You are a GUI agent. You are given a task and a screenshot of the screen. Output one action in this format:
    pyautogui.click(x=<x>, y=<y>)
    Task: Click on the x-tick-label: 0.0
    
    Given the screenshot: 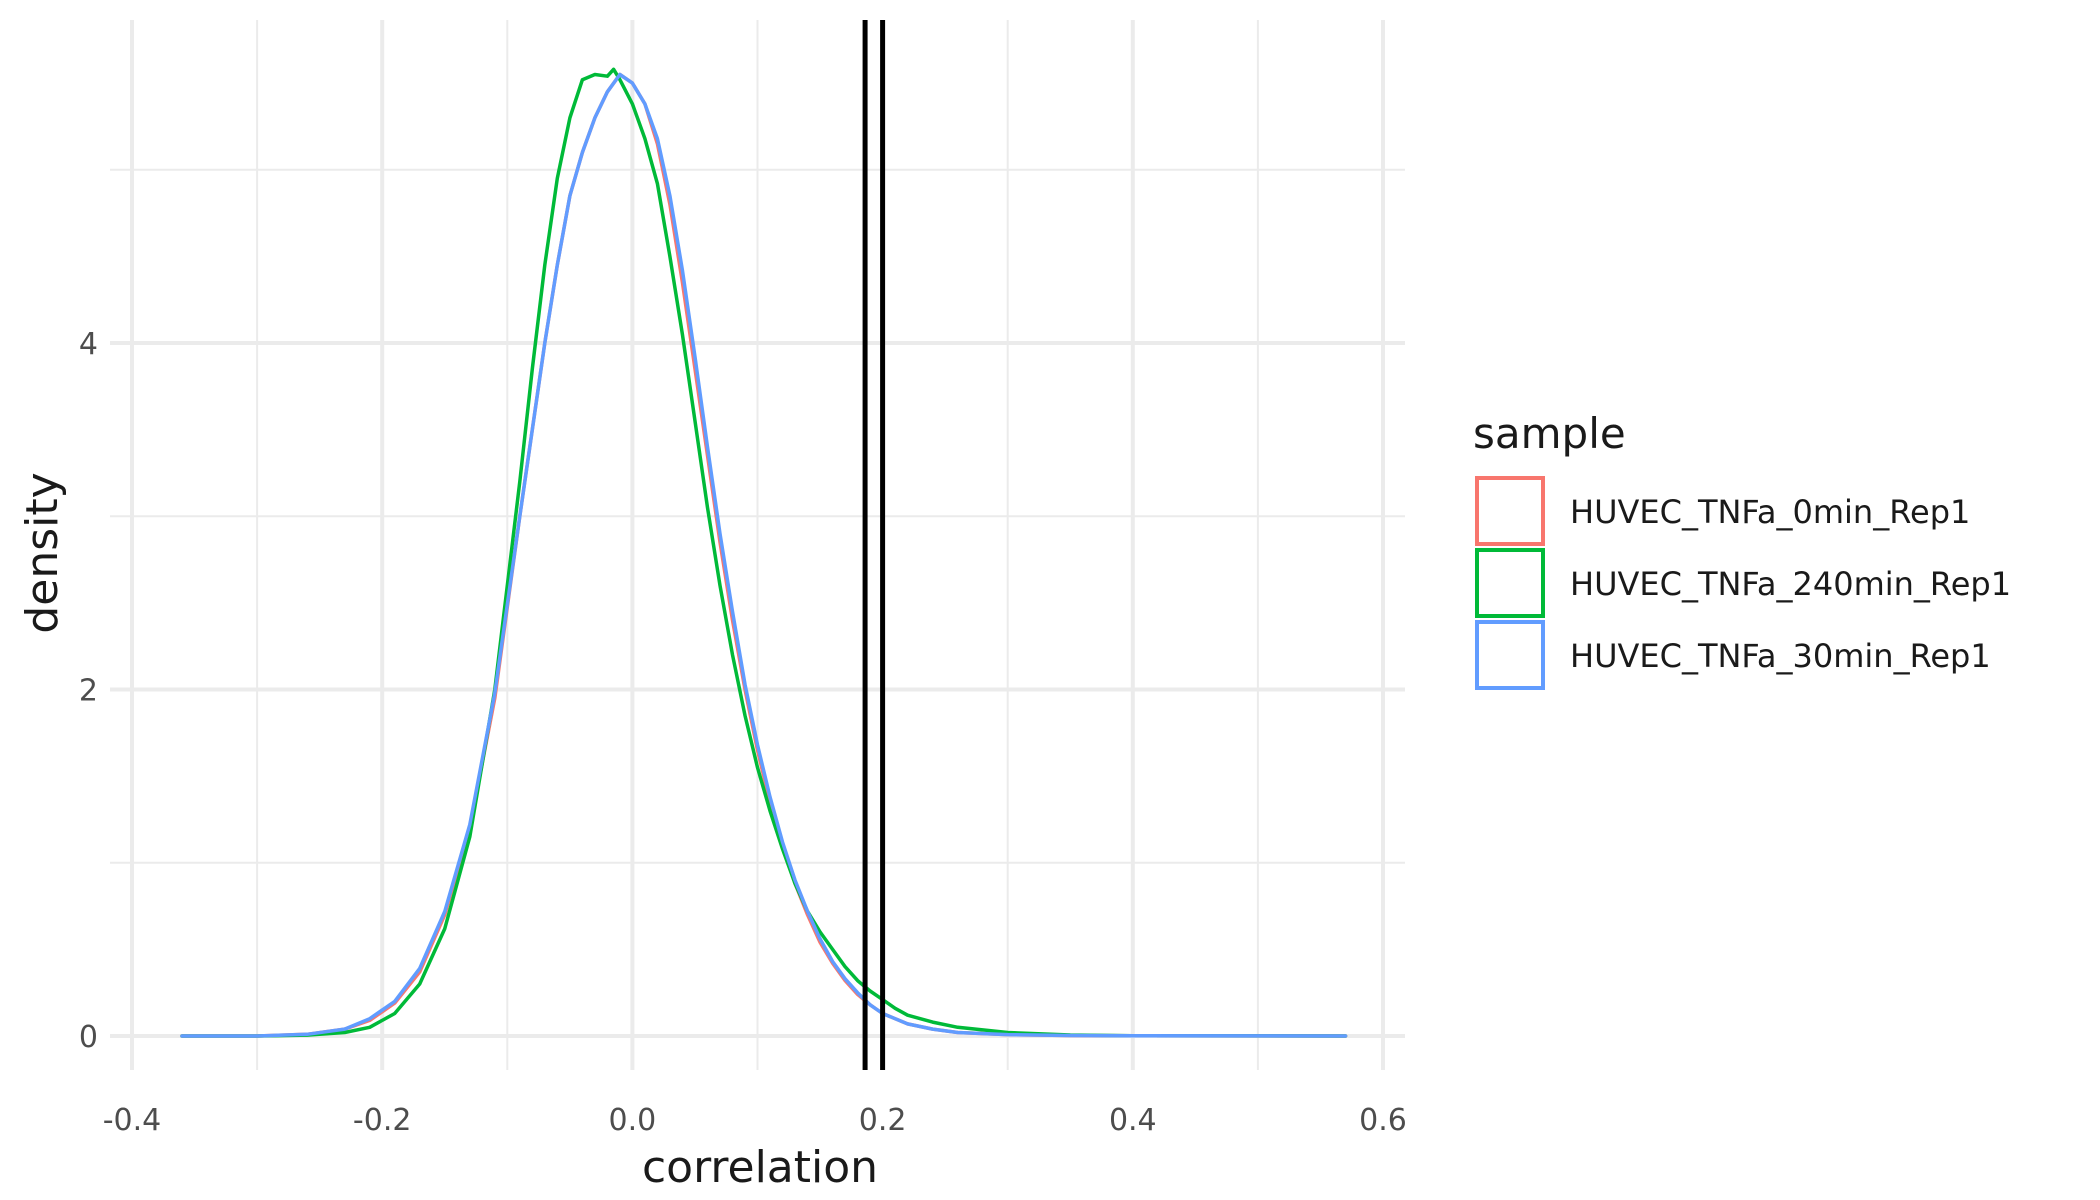 What is the action you would take?
    pyautogui.click(x=633, y=1120)
    